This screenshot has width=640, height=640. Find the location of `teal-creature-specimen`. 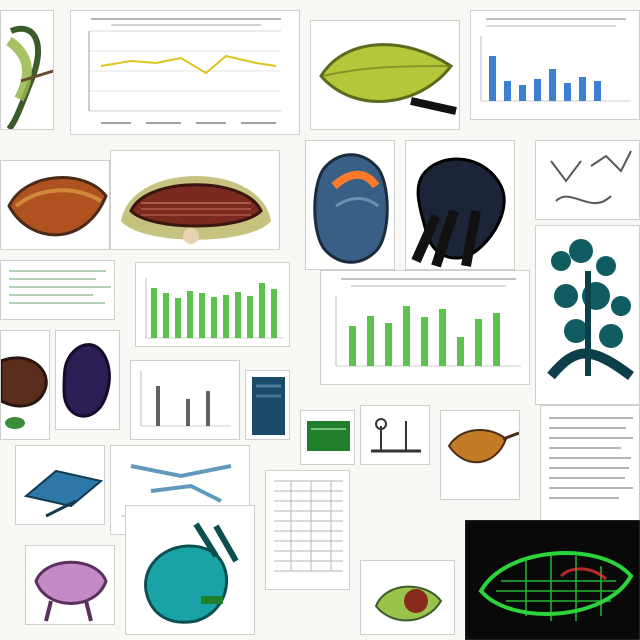

teal-creature-specimen is located at coordinates (190, 570).